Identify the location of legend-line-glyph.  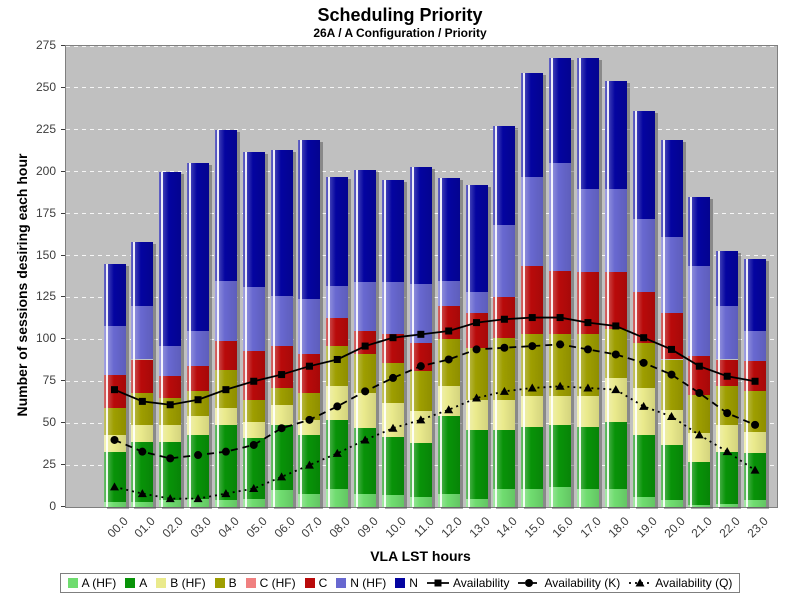
(529, 583).